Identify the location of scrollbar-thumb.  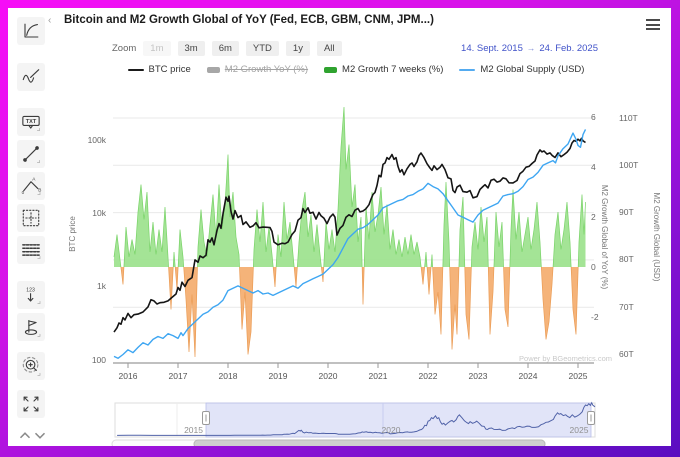
(369, 442).